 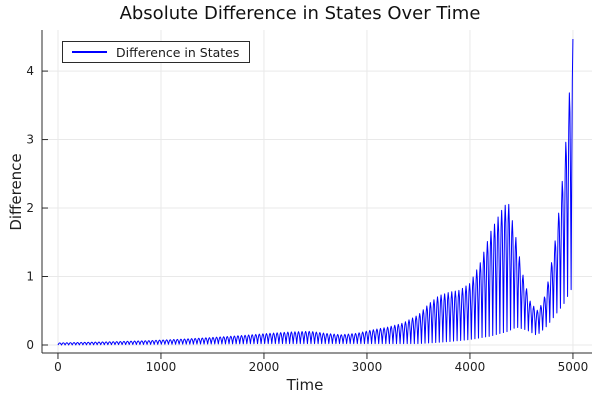 I want to click on x-tick-label: 2000, so click(x=264, y=367).